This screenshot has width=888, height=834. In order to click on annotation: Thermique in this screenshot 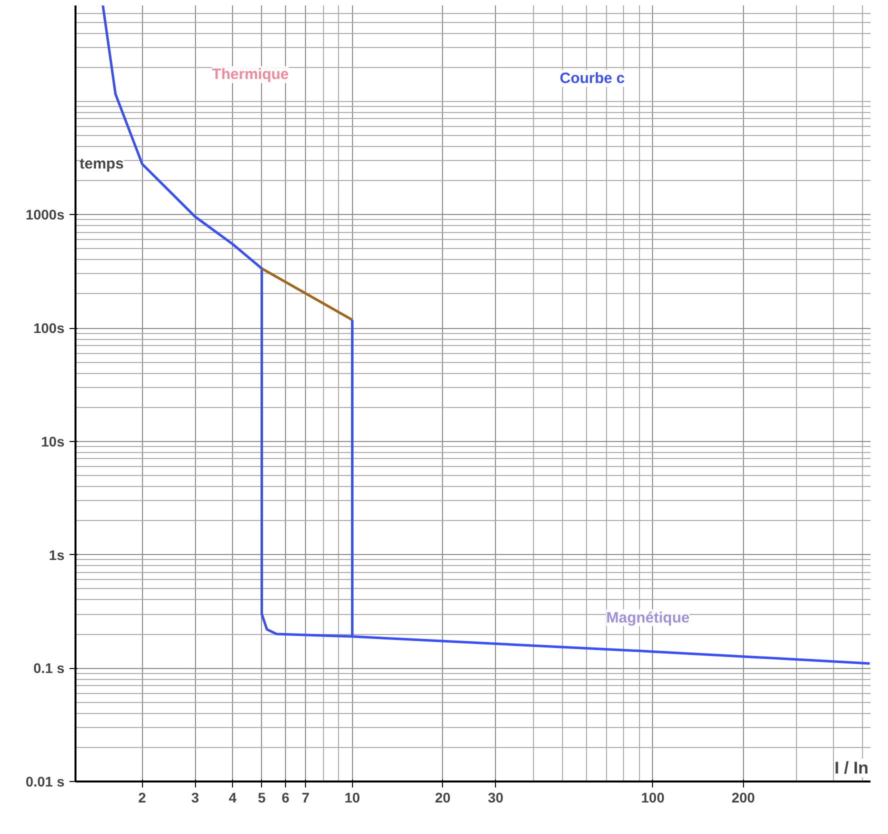, I will do `click(250, 75)`.